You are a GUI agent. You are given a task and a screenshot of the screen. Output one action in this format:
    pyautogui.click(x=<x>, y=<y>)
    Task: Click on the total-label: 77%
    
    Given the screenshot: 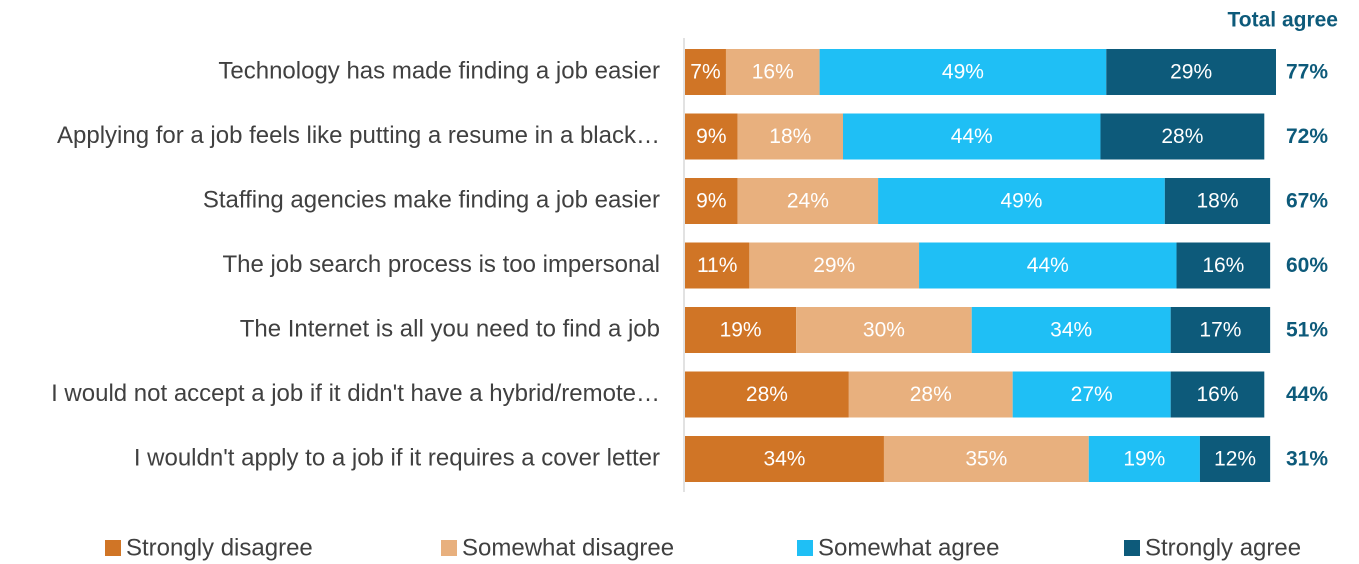 What is the action you would take?
    pyautogui.click(x=1307, y=72)
    